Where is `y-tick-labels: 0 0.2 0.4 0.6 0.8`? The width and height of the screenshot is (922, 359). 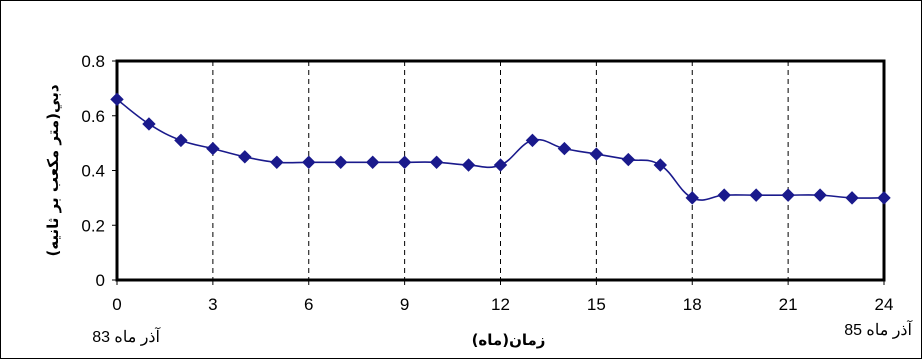 y-tick-labels: 0 0.2 0.4 0.6 0.8 is located at coordinates (99, 171).